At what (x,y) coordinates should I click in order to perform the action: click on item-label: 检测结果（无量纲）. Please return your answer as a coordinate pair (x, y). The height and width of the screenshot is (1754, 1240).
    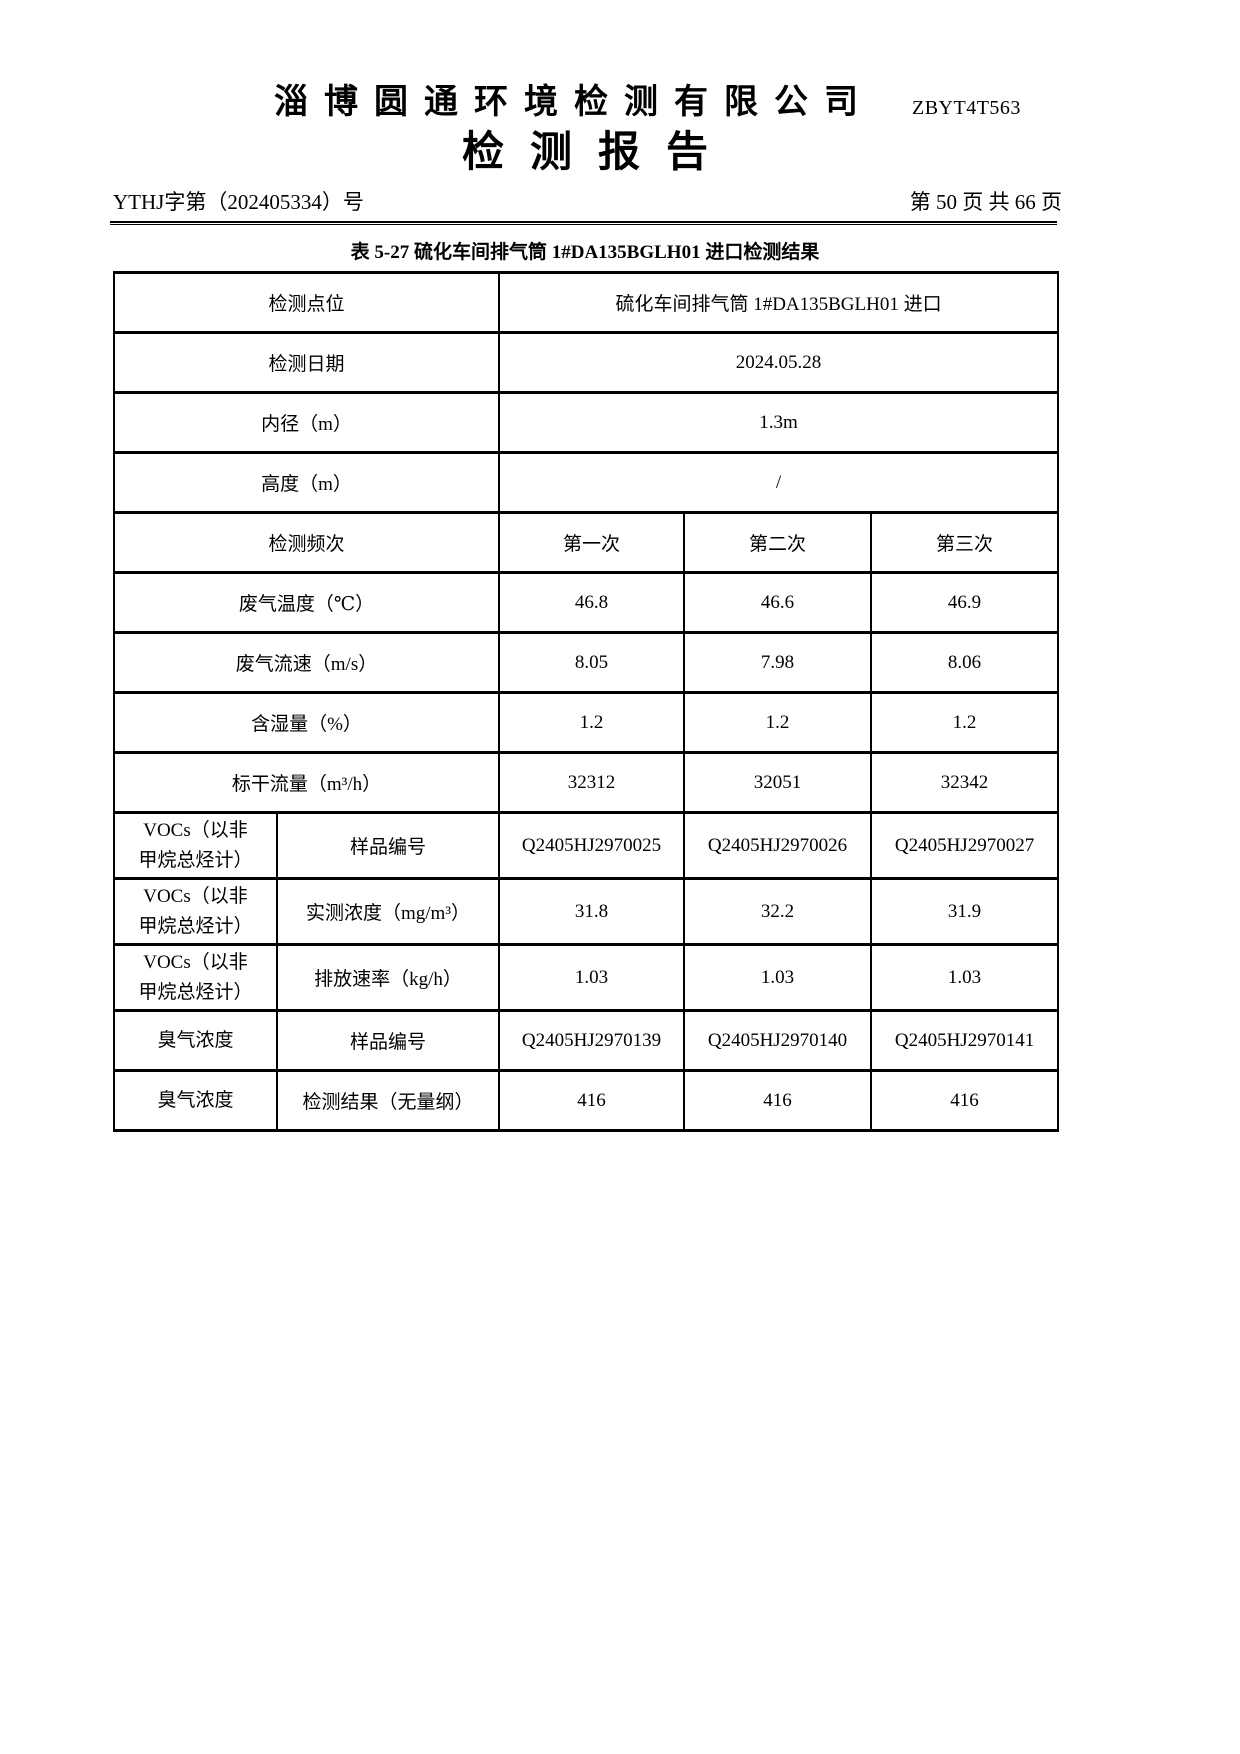
    Looking at the image, I should click on (388, 1100).